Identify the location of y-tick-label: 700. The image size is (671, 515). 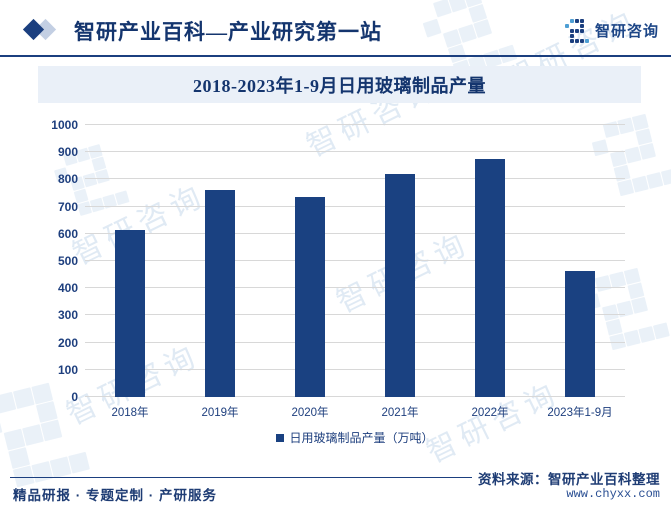
(67, 206).